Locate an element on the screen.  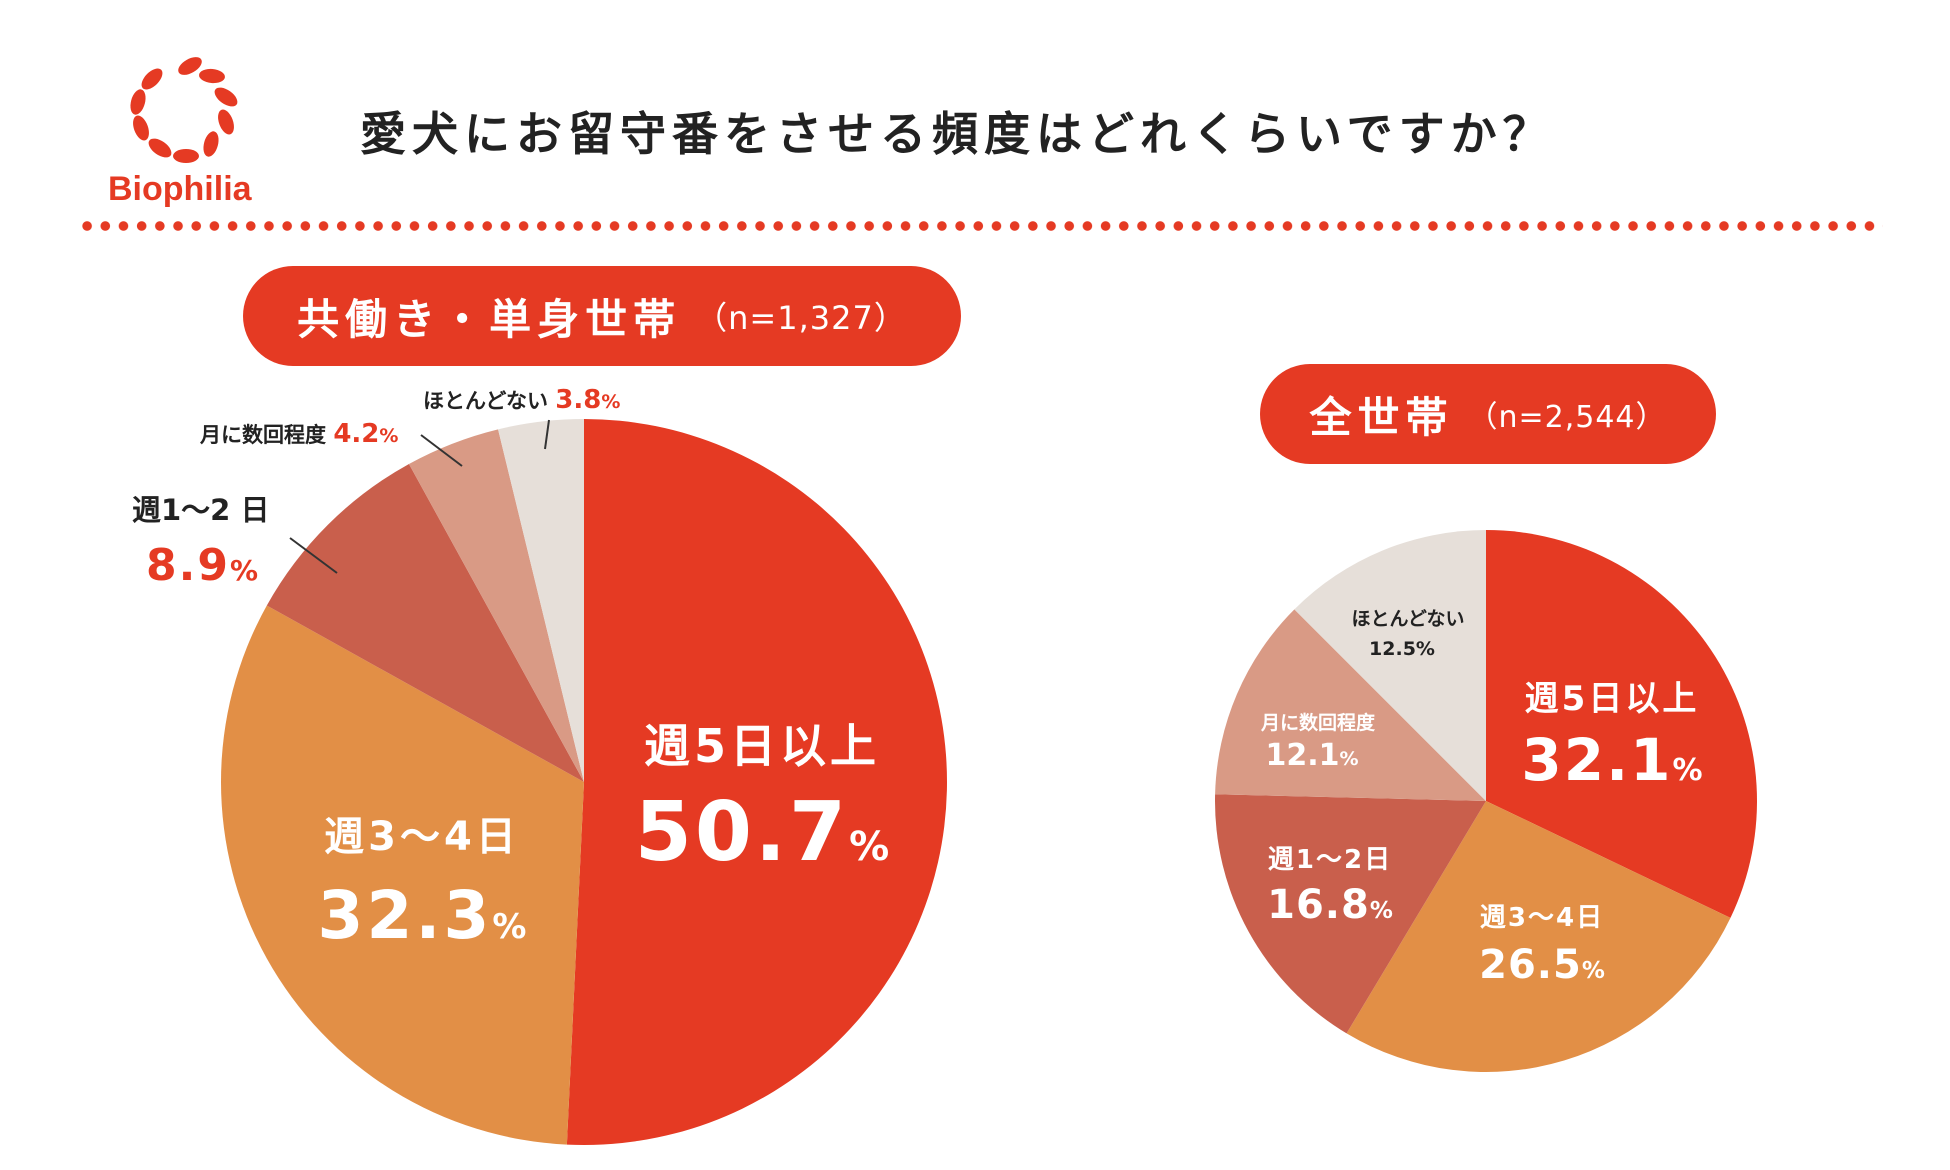
slice-name: 週1～2日 is located at coordinates (1330, 860).